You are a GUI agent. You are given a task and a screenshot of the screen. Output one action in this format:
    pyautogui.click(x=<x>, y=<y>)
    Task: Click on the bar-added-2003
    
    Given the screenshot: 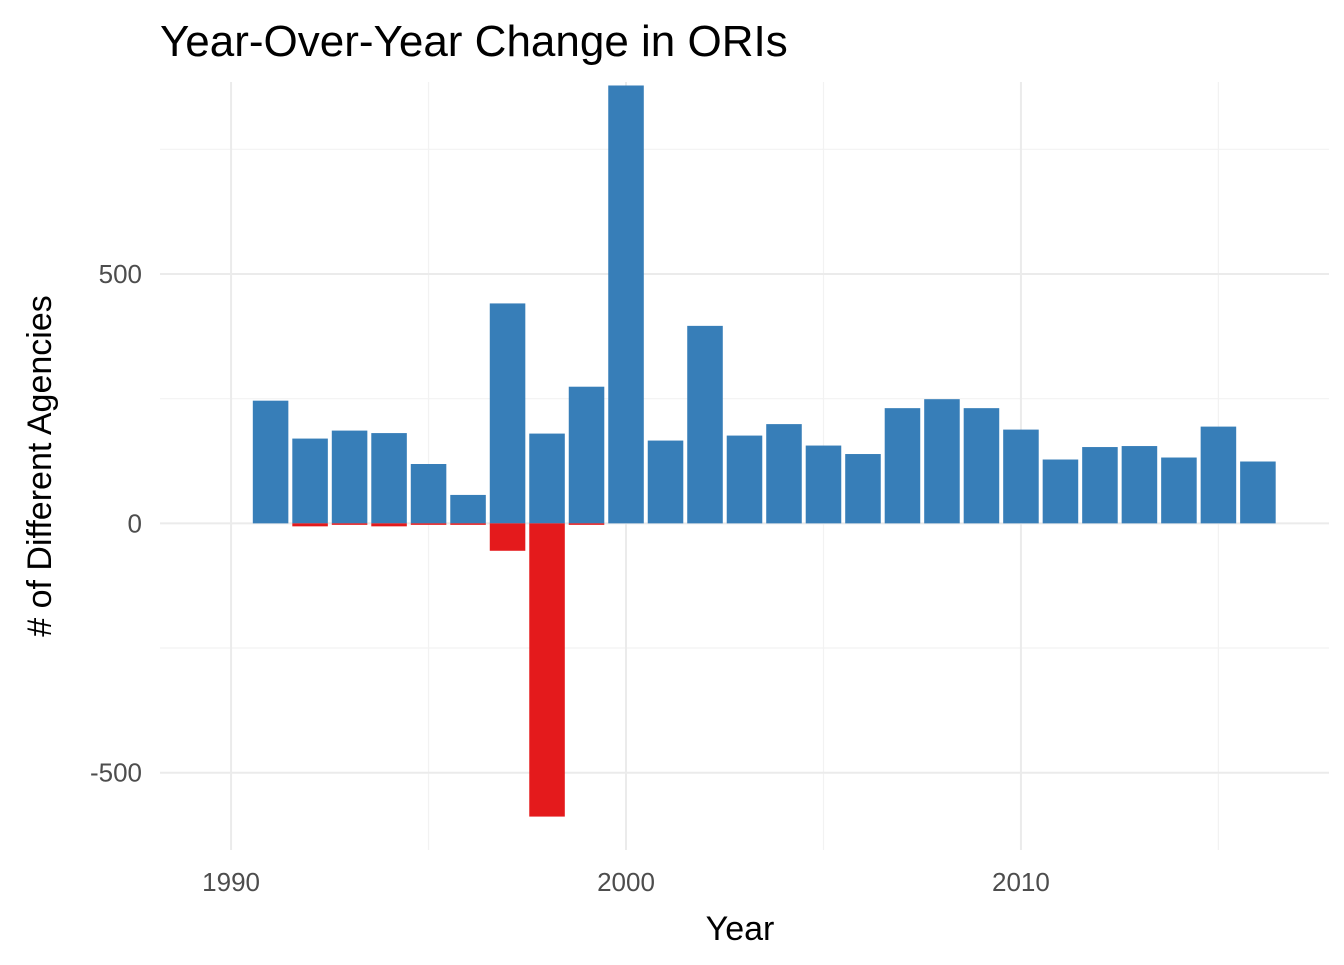 What is the action you would take?
    pyautogui.click(x=744, y=479)
    